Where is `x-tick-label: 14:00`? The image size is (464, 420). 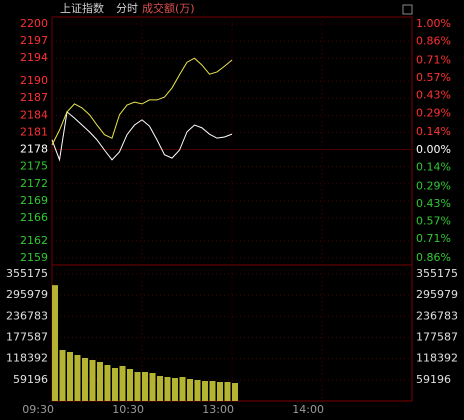
x-tick-label: 14:00 is located at coordinates (308, 409).